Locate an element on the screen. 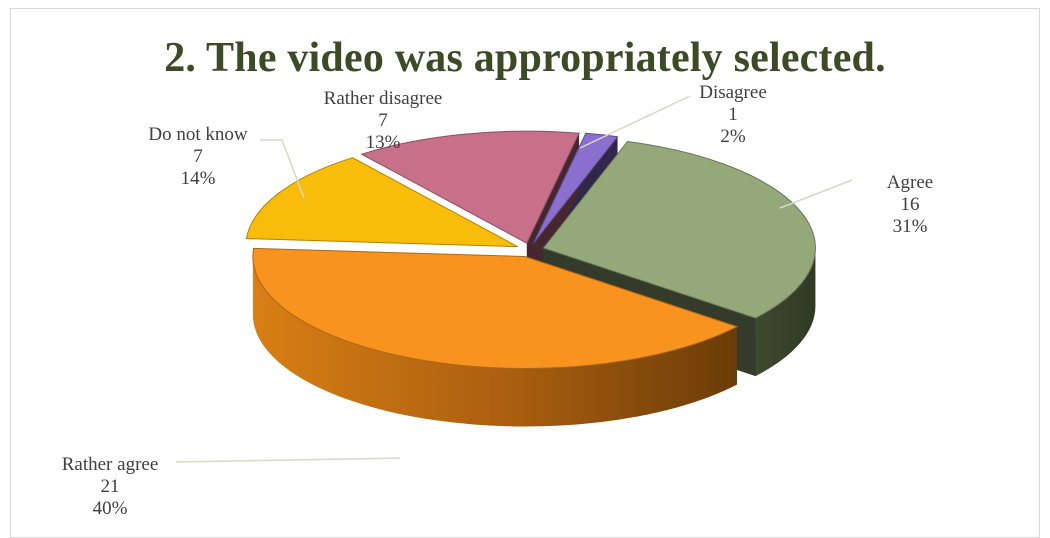 The width and height of the screenshot is (1050, 538). slice-do-not-know is located at coordinates (381, 202).